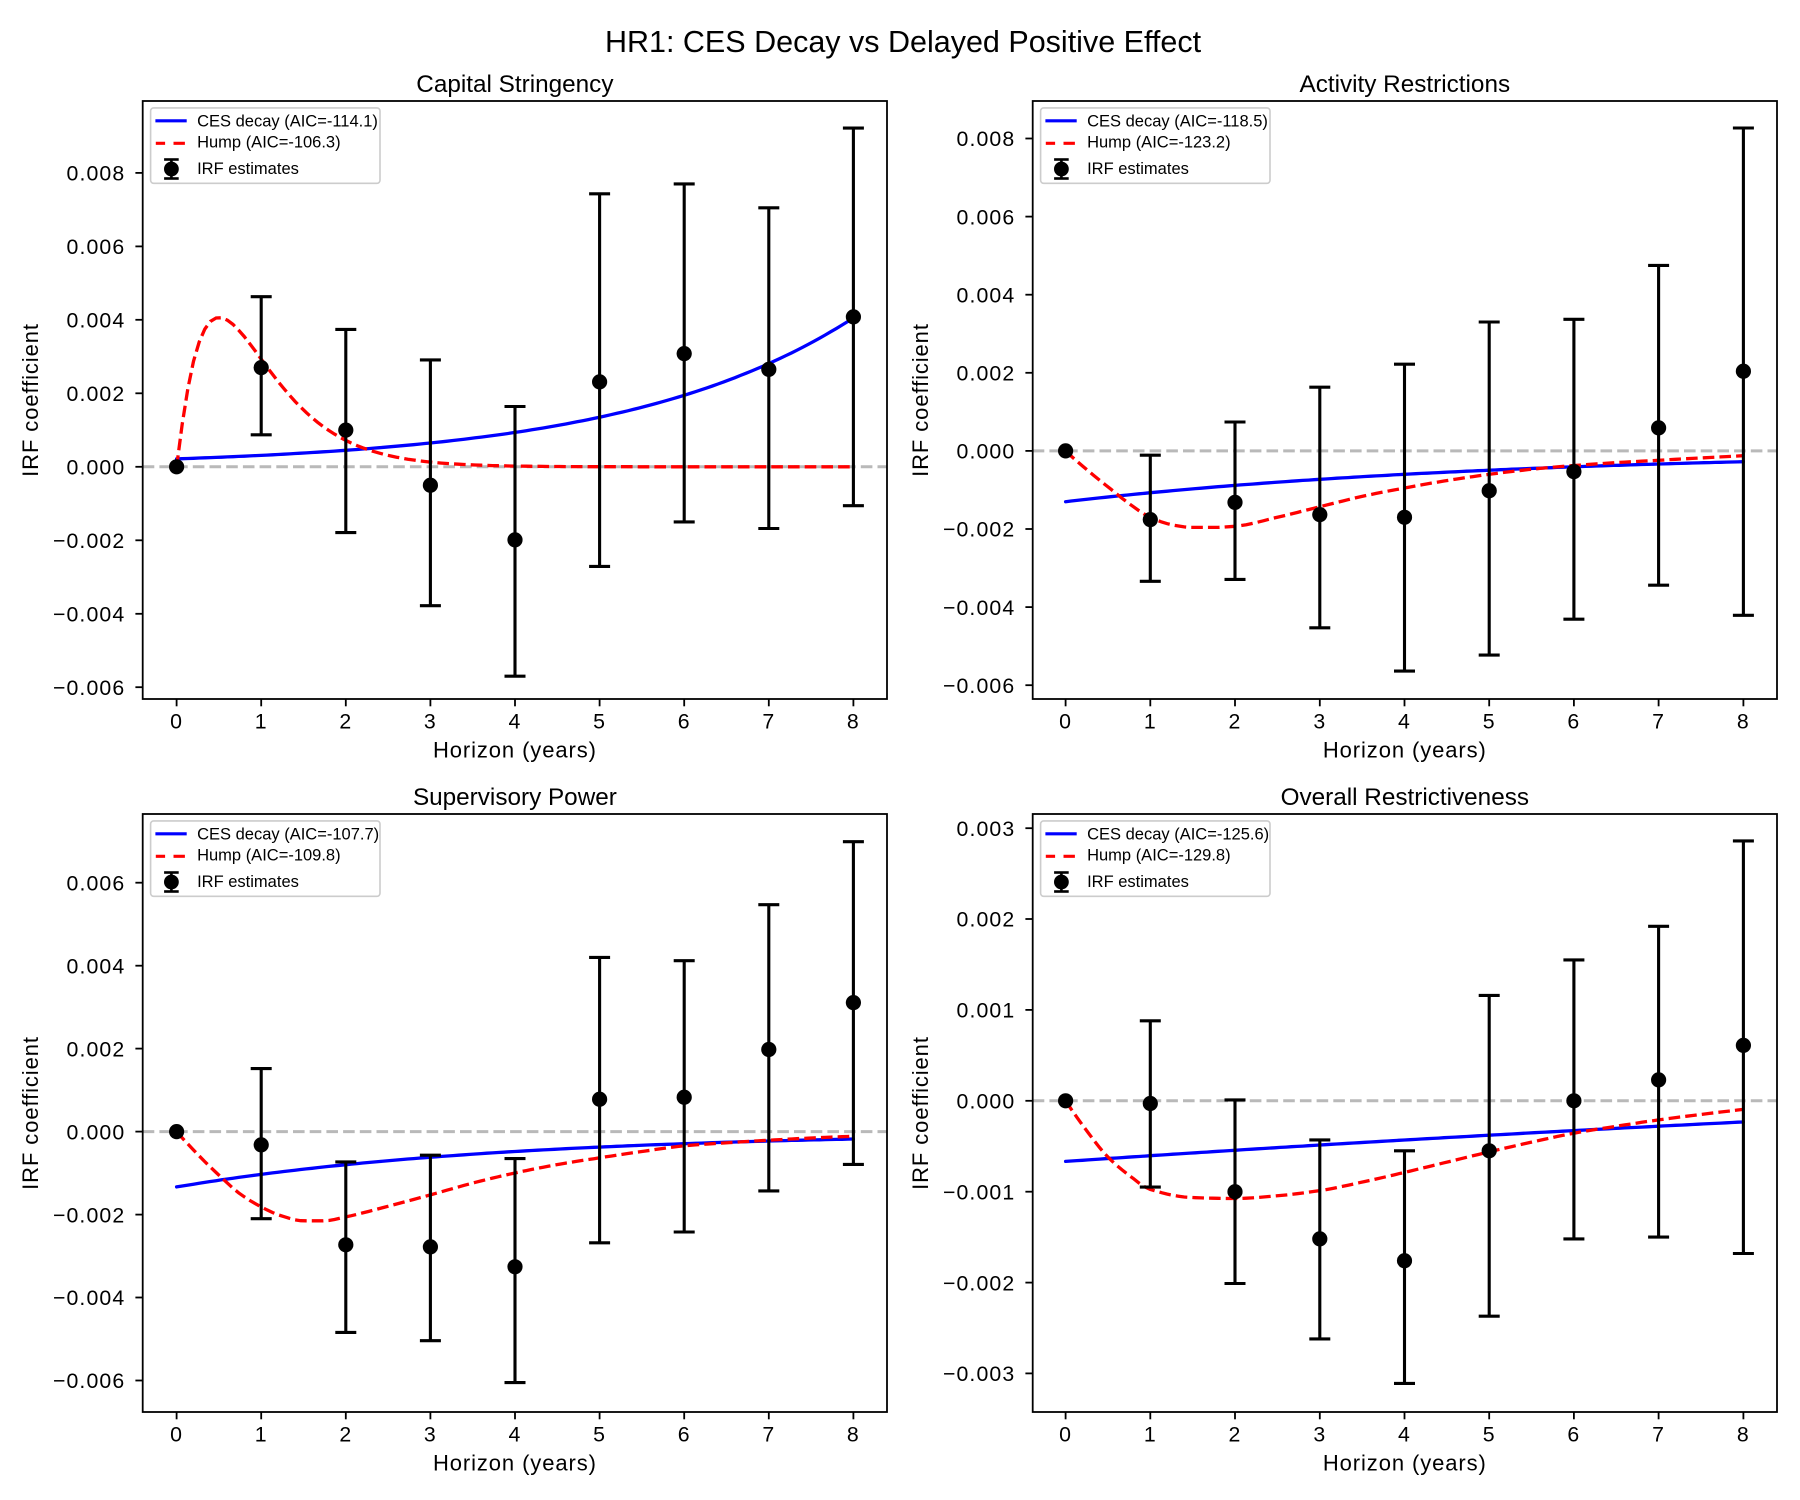 This screenshot has height=1500, width=1800. Describe the element at coordinates (288, 835) in the screenshot. I see `svg-text: CES decay (AIC=-107.7)` at that location.